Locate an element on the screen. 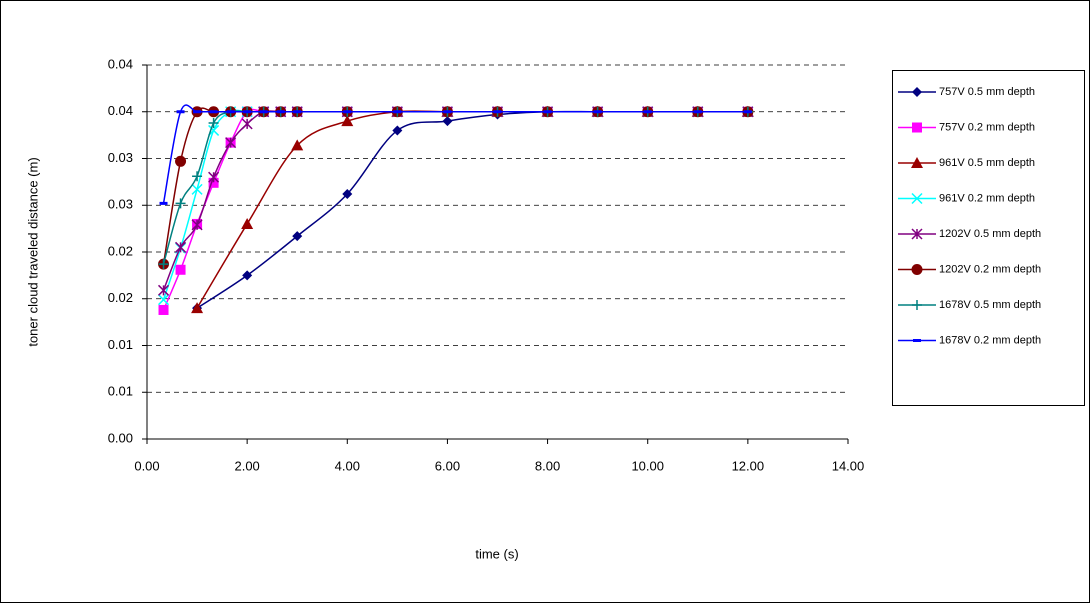 The image size is (1090, 603). y-tick-label: 0.02 is located at coordinates (120, 297).